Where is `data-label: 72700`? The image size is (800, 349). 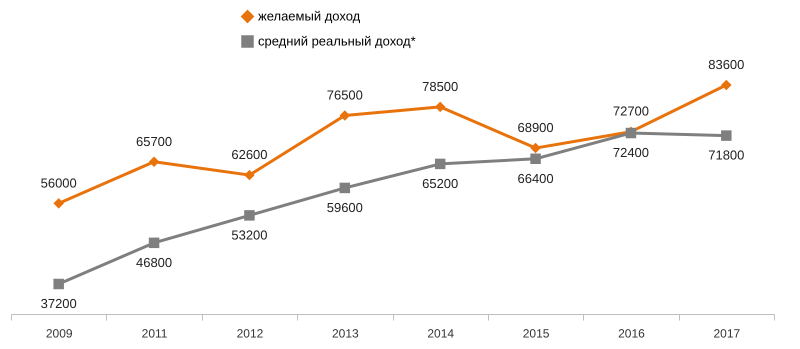 data-label: 72700 is located at coordinates (631, 111).